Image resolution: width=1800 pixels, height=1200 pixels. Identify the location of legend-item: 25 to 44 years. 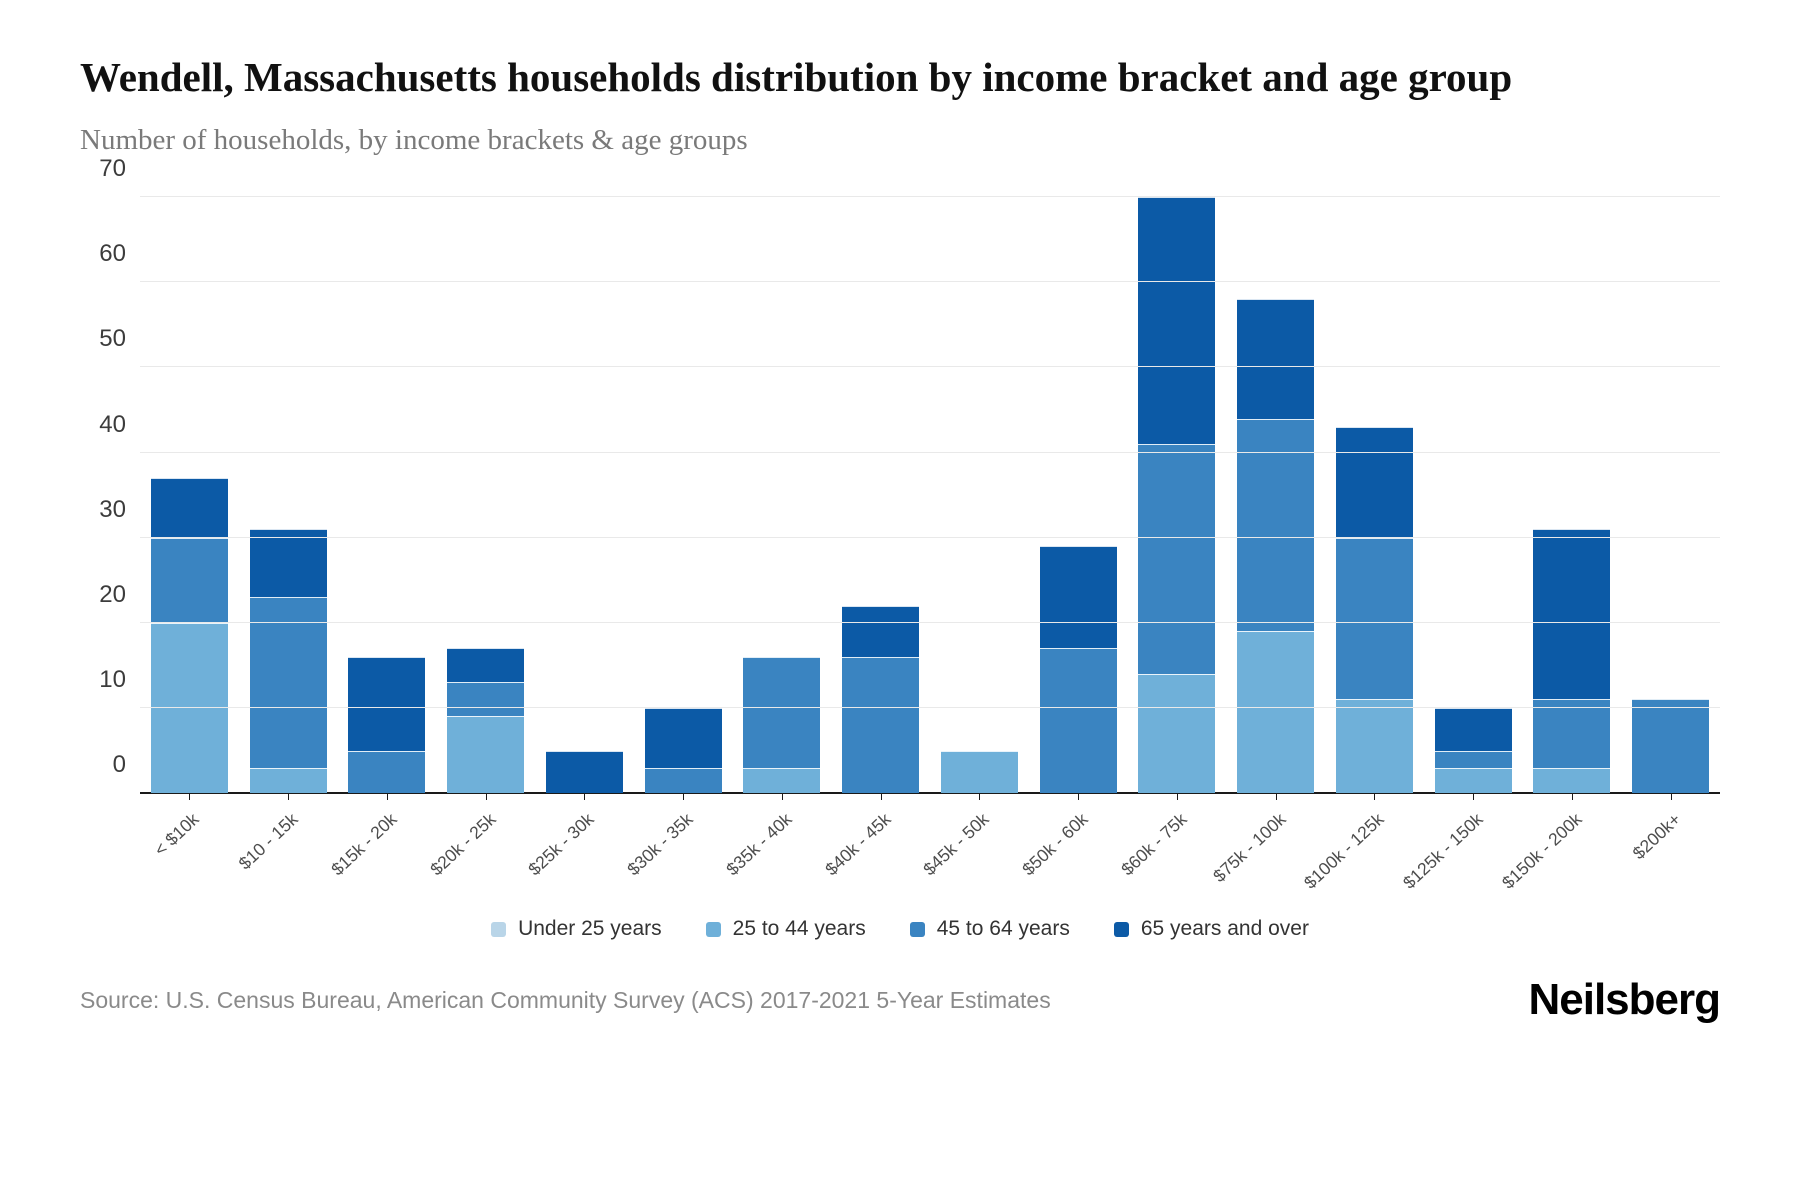
(785, 929).